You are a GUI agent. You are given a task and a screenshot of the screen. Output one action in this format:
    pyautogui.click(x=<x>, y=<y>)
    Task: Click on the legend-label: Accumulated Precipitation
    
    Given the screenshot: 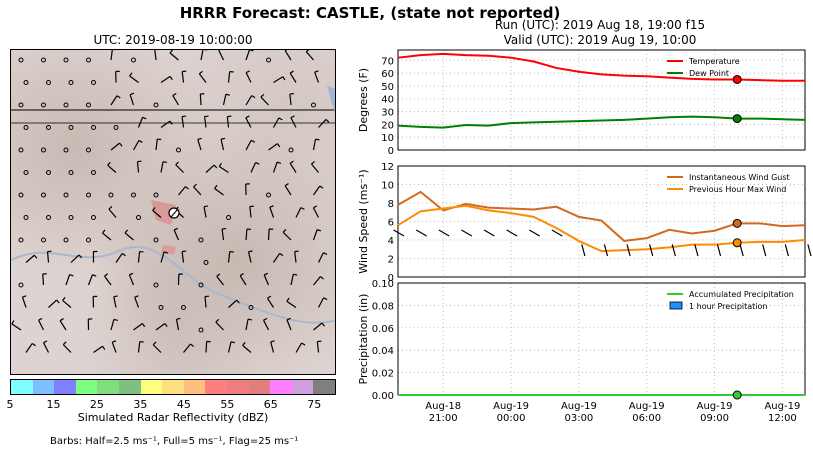 What is the action you would take?
    pyautogui.click(x=741, y=294)
    